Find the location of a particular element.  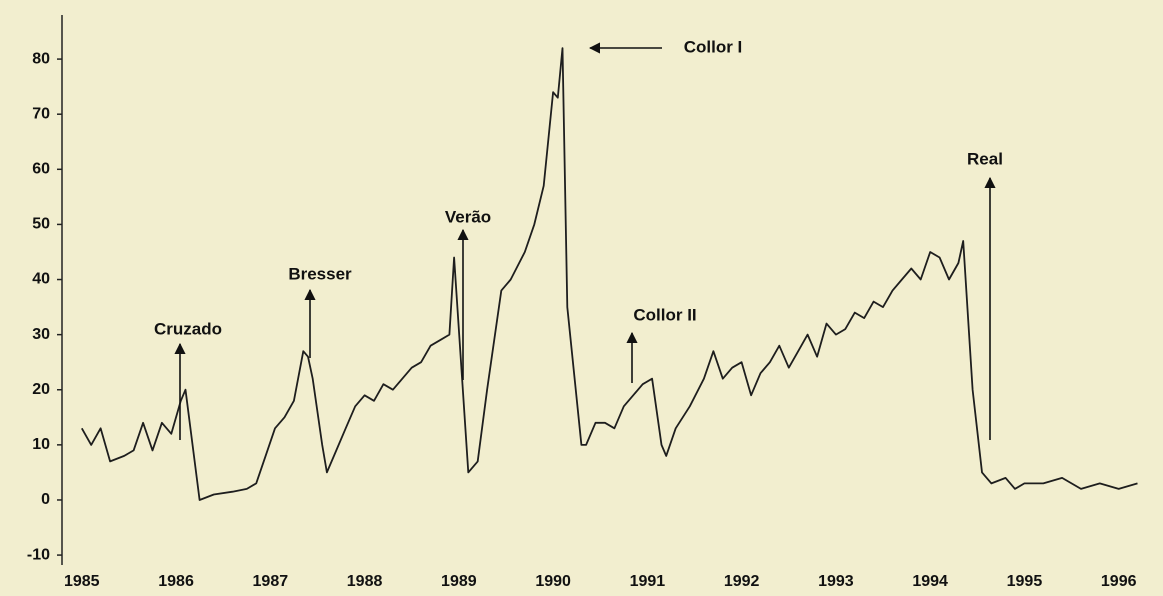

annotation: Bresser is located at coordinates (320, 273).